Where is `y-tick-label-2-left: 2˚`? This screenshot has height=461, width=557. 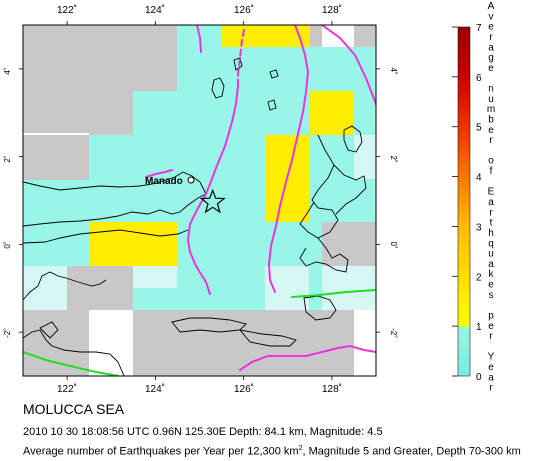 y-tick-label-2-left: 2˚ is located at coordinates (7, 158).